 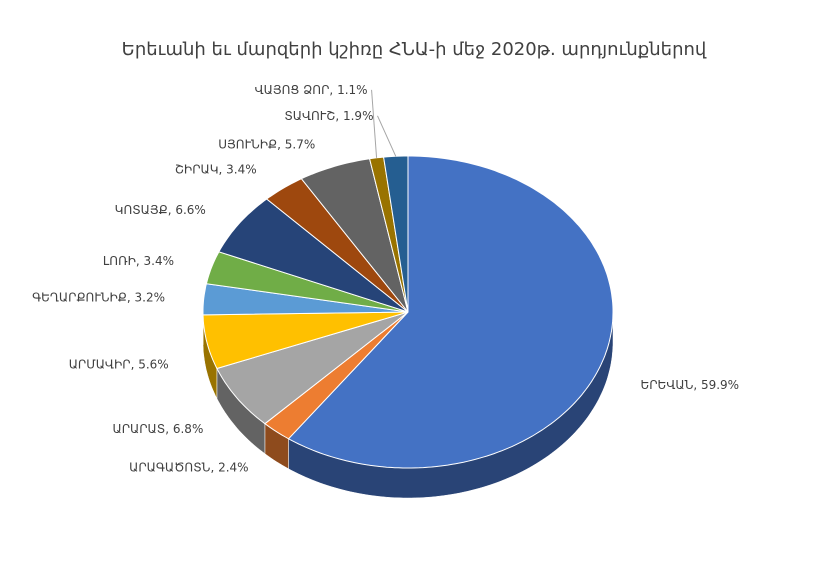 I want to click on value-label: 59.9%, so click(x=720, y=384).